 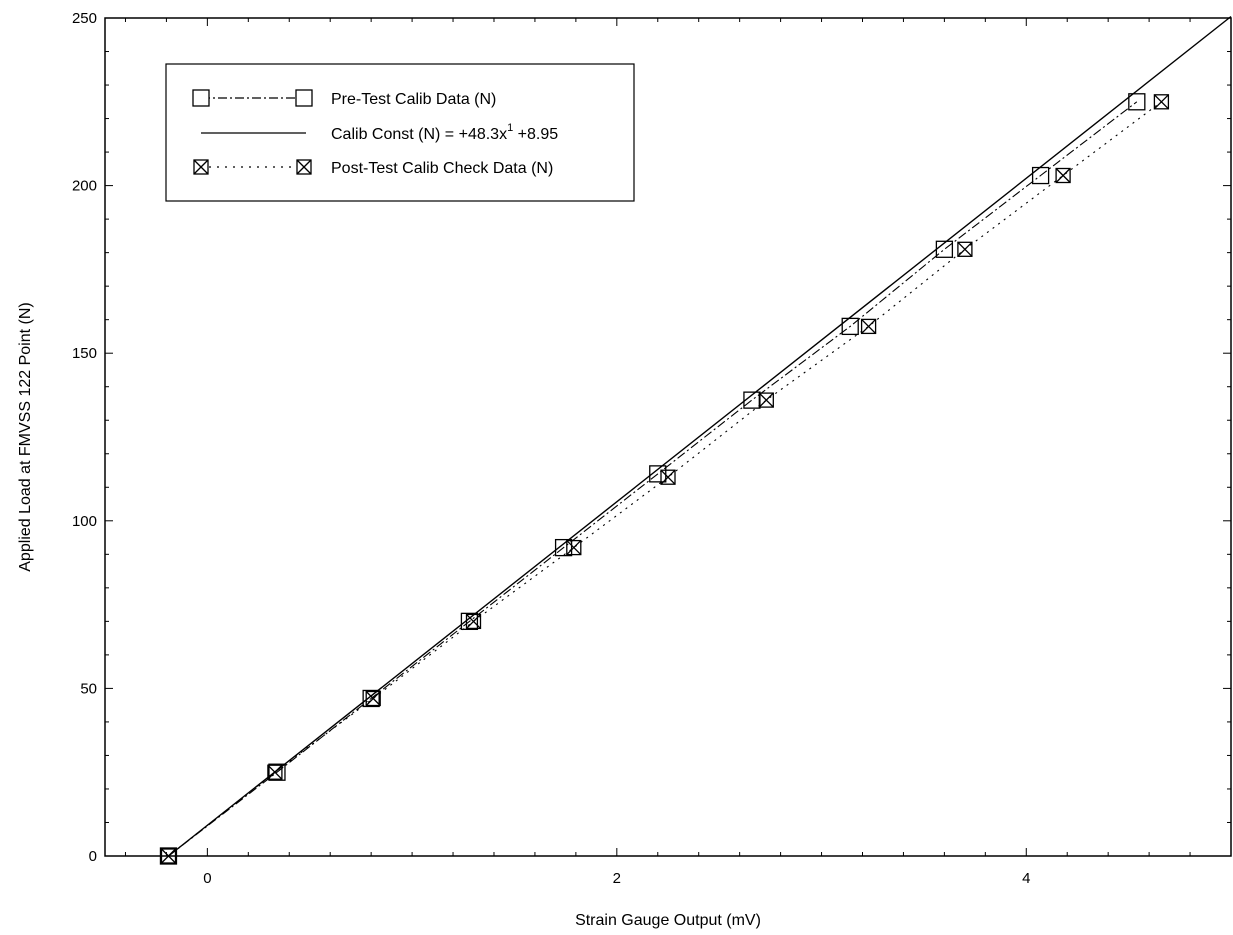 What do you see at coordinates (617, 878) in the screenshot?
I see `x-tick-label: 2` at bounding box center [617, 878].